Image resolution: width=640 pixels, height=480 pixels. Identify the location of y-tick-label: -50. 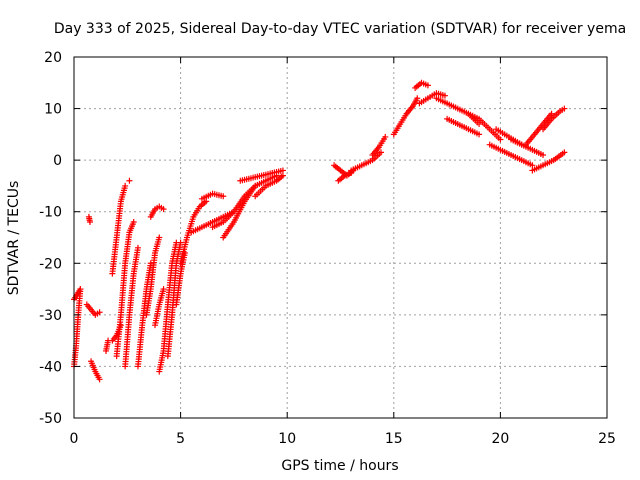
(50, 419).